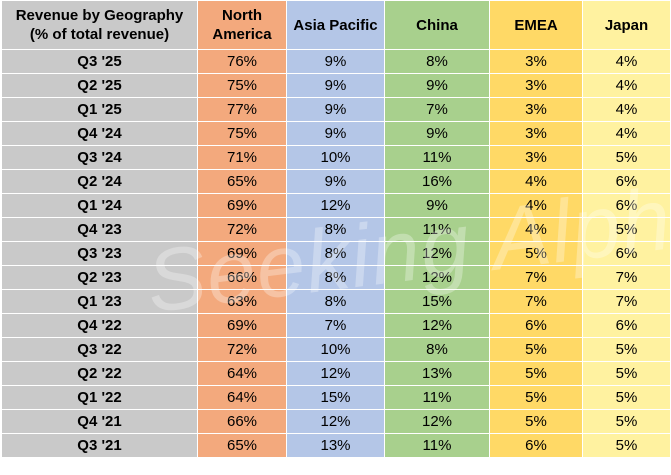 The image size is (671, 475). I want to click on china-header: China, so click(437, 25).